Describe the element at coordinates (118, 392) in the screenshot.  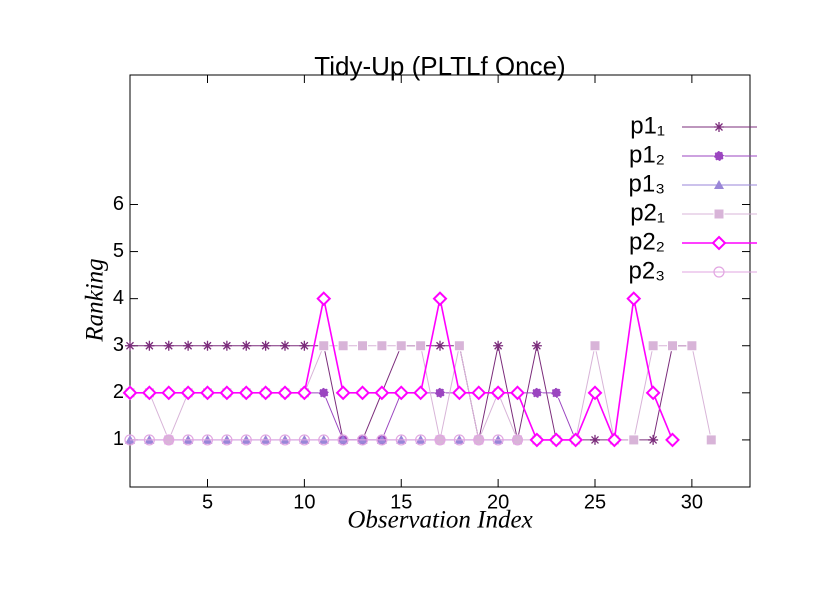
I see `y-tick-label: 2` at that location.